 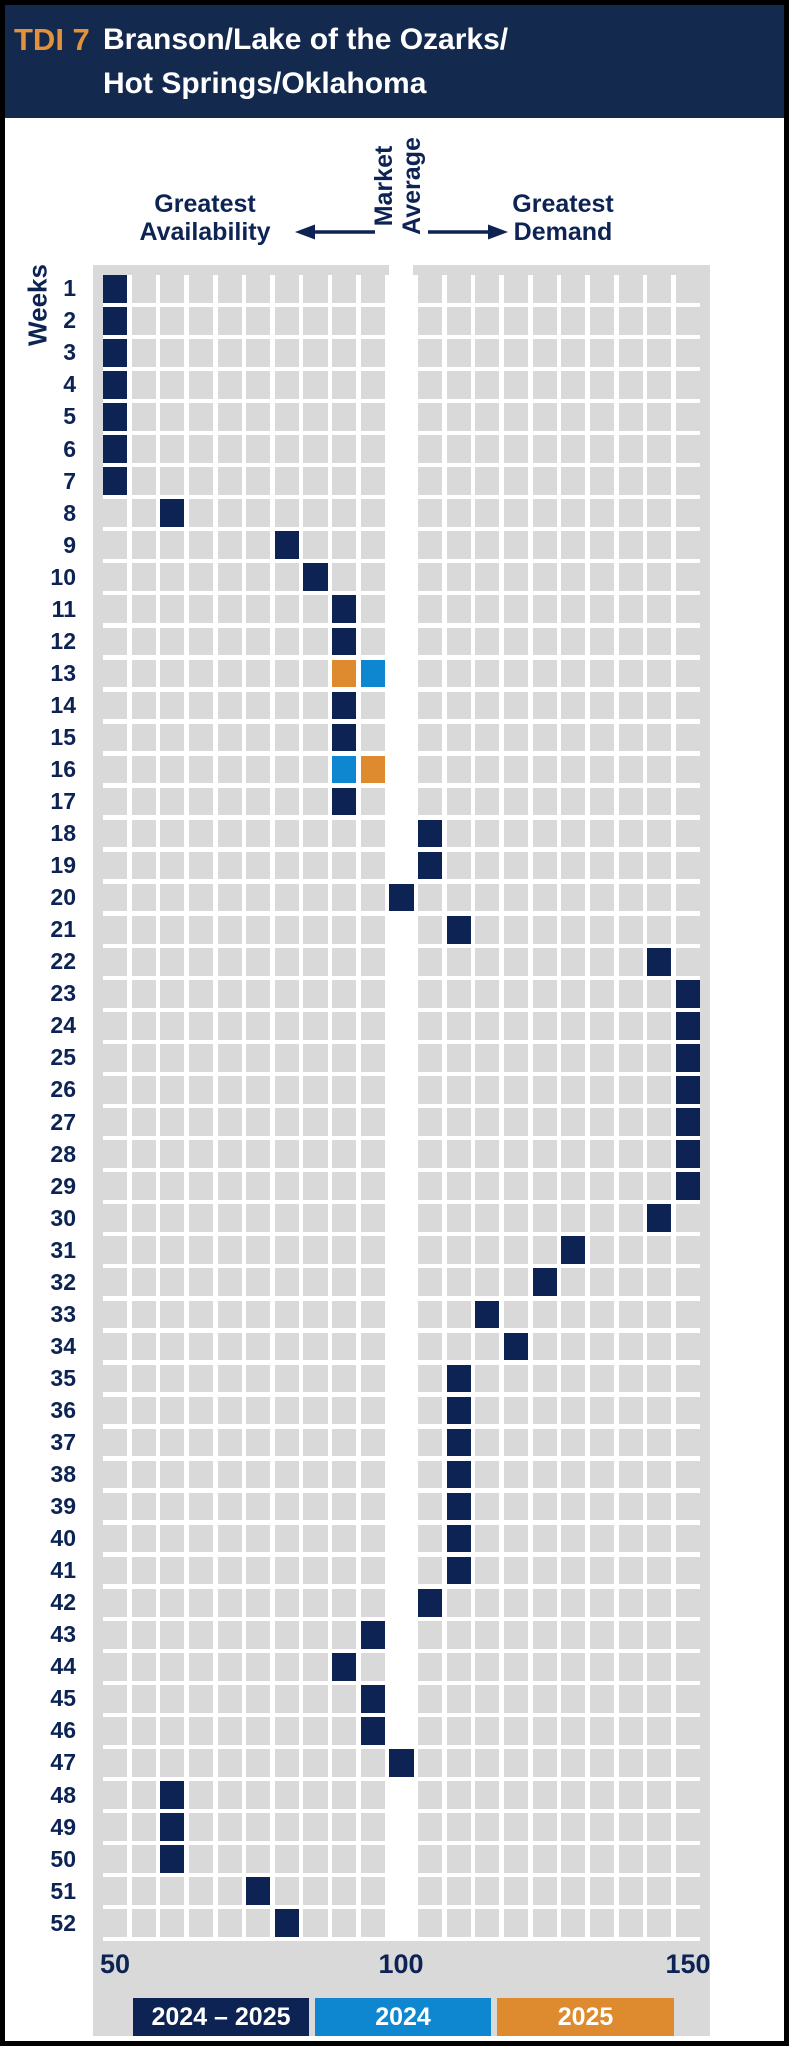 What do you see at coordinates (63, 1570) in the screenshot?
I see `week-number: 41` at bounding box center [63, 1570].